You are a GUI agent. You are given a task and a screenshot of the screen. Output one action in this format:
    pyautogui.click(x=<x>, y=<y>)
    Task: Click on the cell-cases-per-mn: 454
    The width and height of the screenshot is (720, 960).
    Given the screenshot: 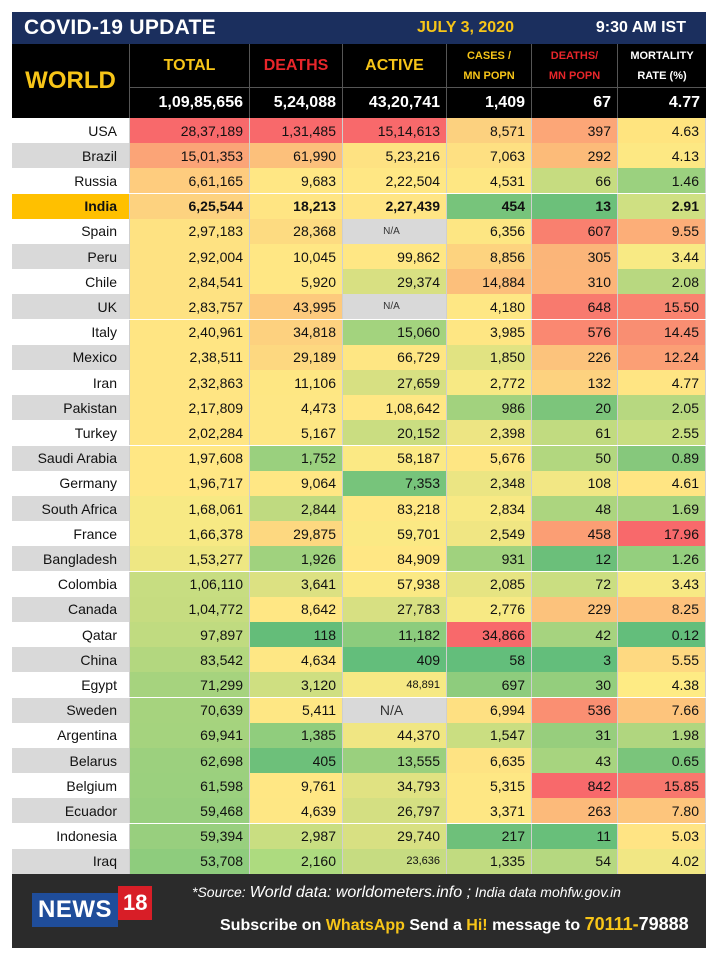 What is the action you would take?
    pyautogui.click(x=489, y=206)
    